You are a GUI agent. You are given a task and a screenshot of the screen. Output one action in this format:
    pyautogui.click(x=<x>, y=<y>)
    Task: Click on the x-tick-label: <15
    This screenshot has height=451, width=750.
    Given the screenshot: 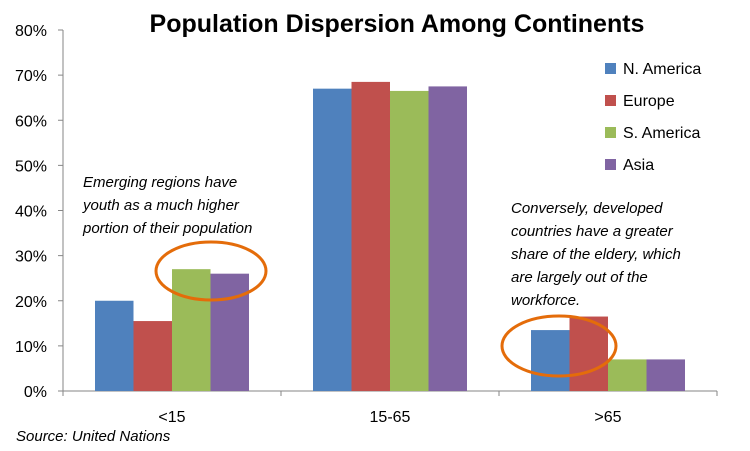 What is the action you would take?
    pyautogui.click(x=171, y=417)
    